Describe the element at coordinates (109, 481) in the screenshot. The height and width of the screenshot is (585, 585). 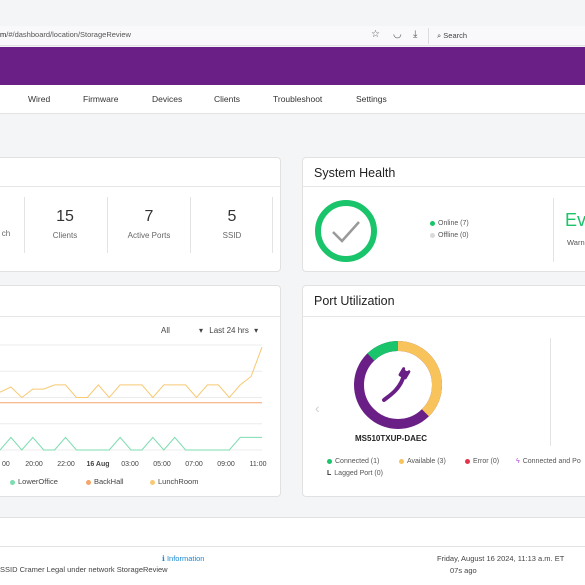
I see `legend-back-hall-label: BackHall` at that location.